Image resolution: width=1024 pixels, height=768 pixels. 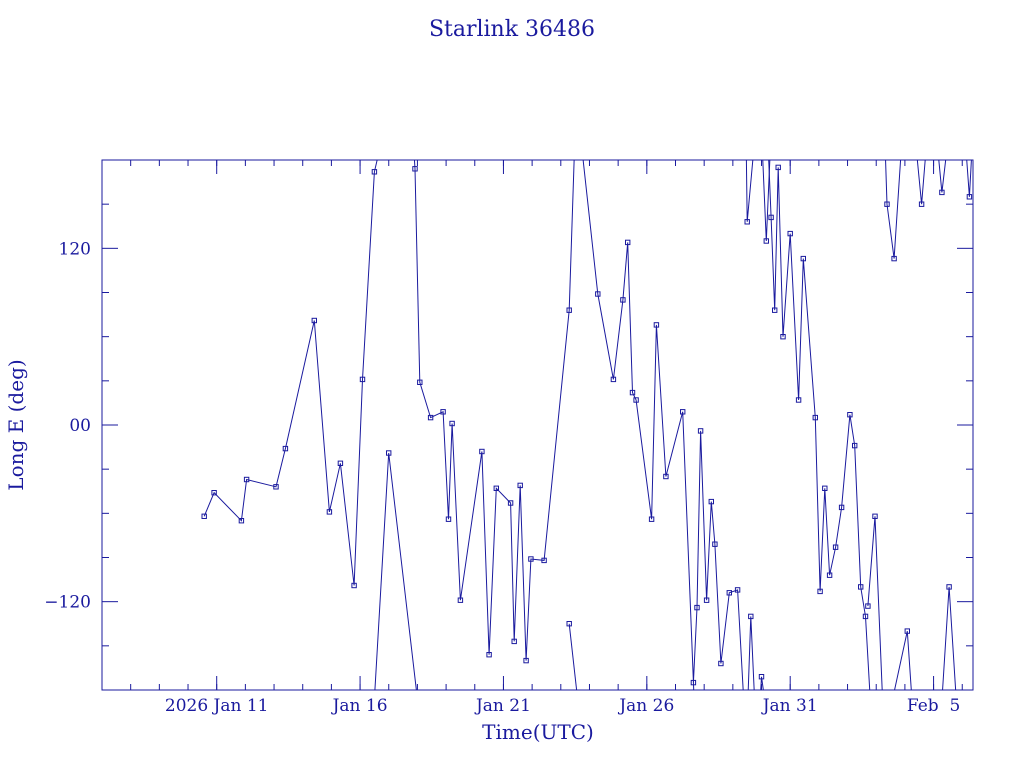 What do you see at coordinates (933, 706) in the screenshot?
I see `x-tick-label: Feb 5` at bounding box center [933, 706].